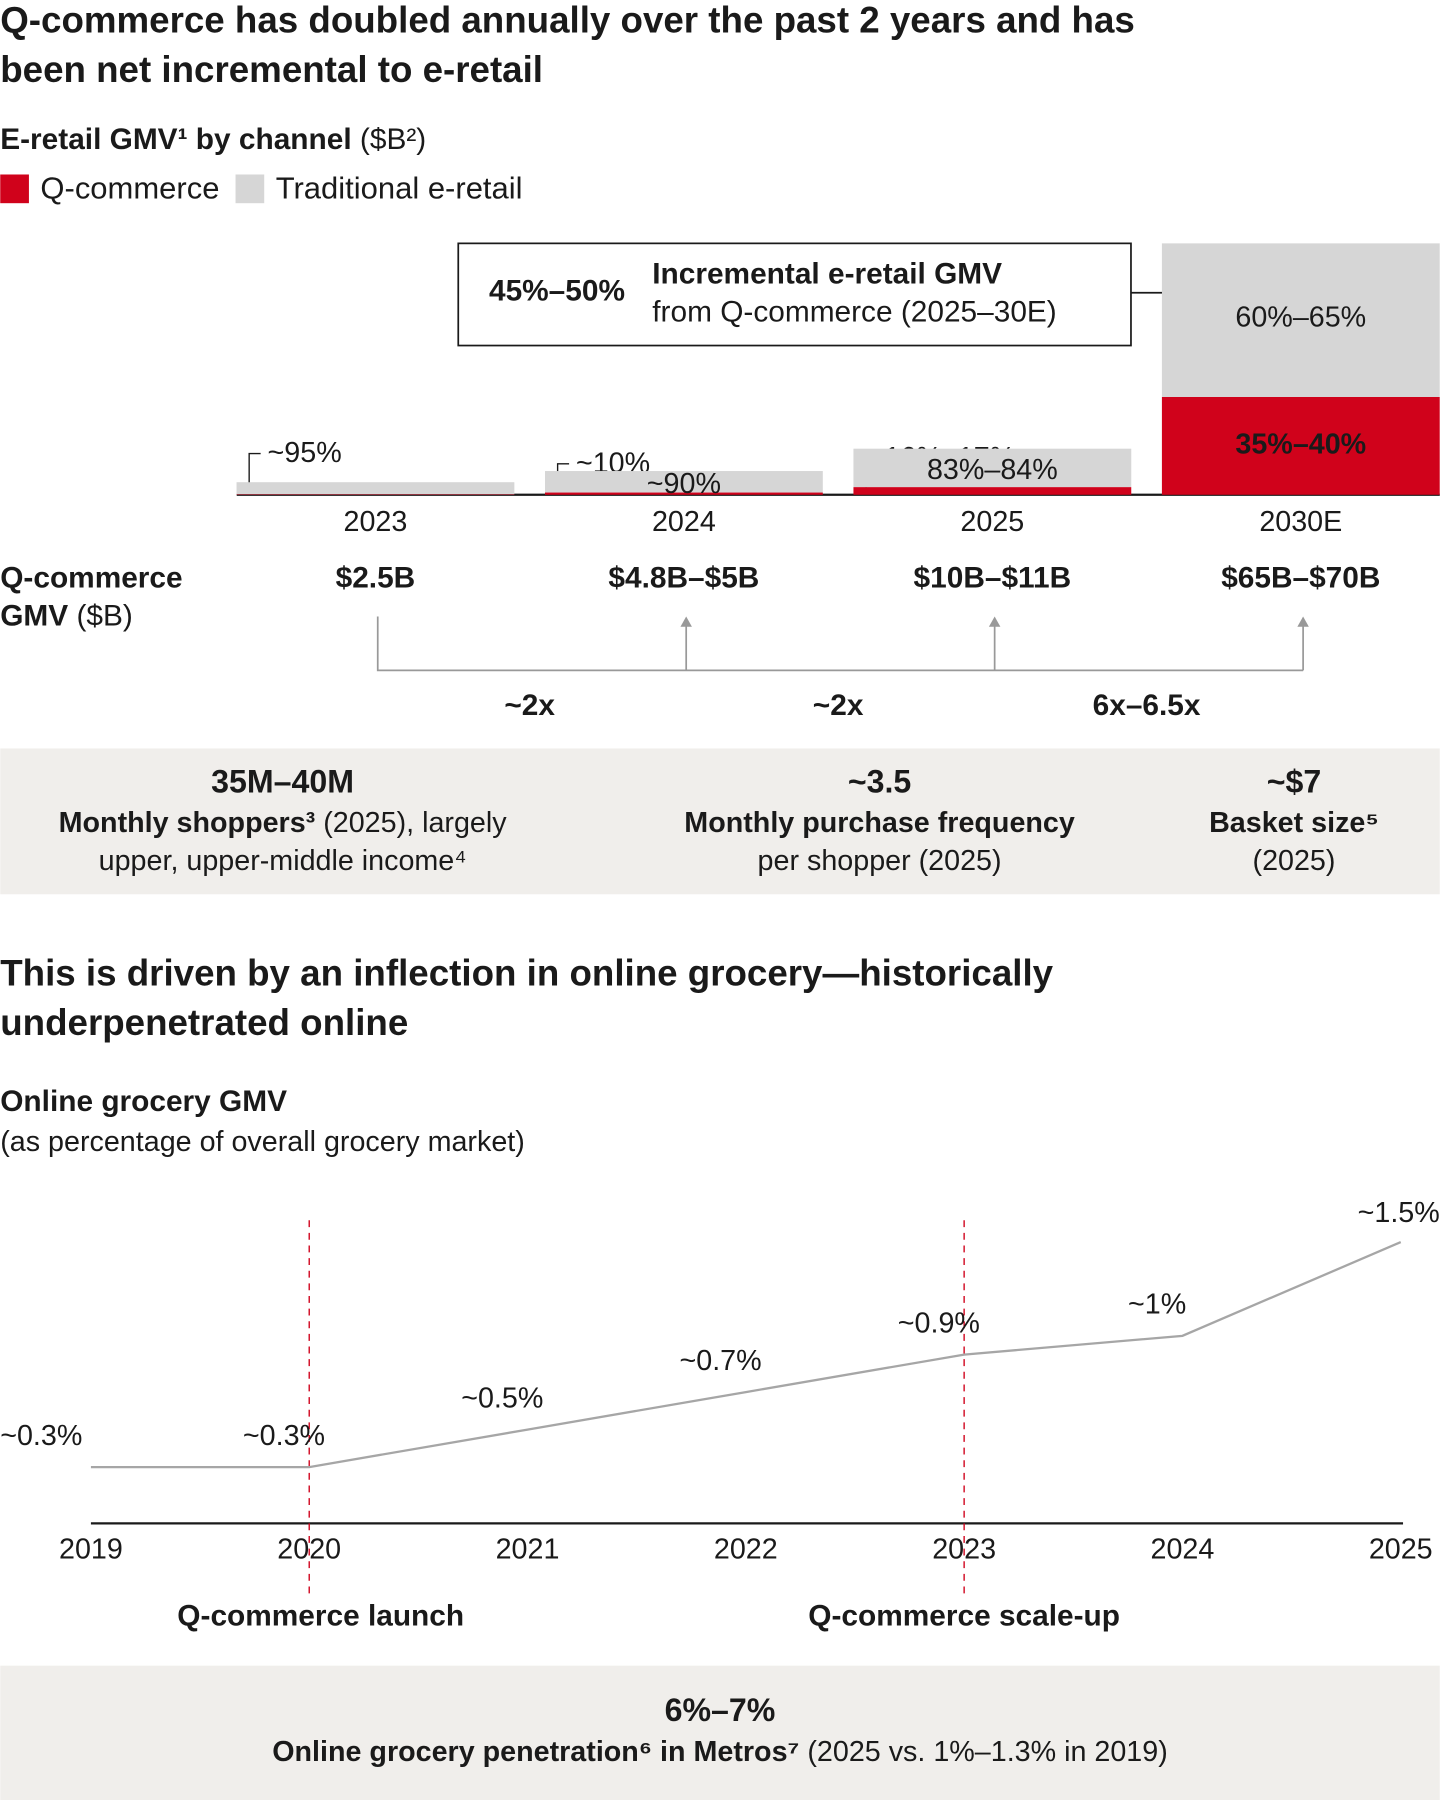 This screenshot has width=1440, height=1800. What do you see at coordinates (721, 1361) in the screenshot?
I see `value-label: ~0.7%` at bounding box center [721, 1361].